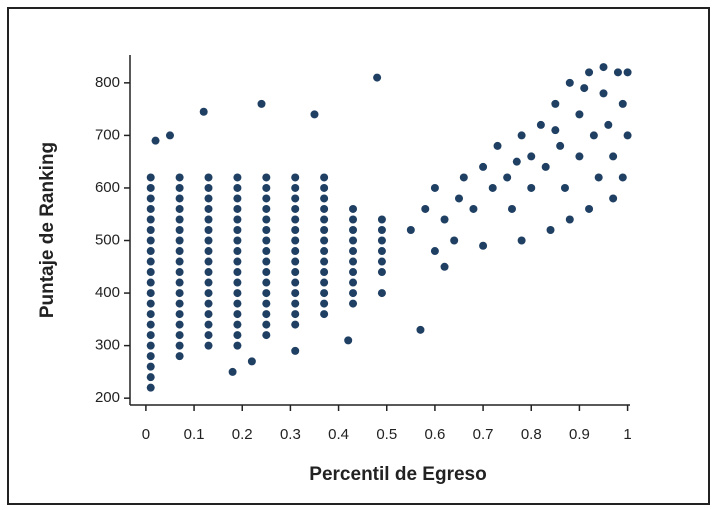 The image size is (717, 510). What do you see at coordinates (107, 397) in the screenshot?
I see `y-tick-label: 200` at bounding box center [107, 397].